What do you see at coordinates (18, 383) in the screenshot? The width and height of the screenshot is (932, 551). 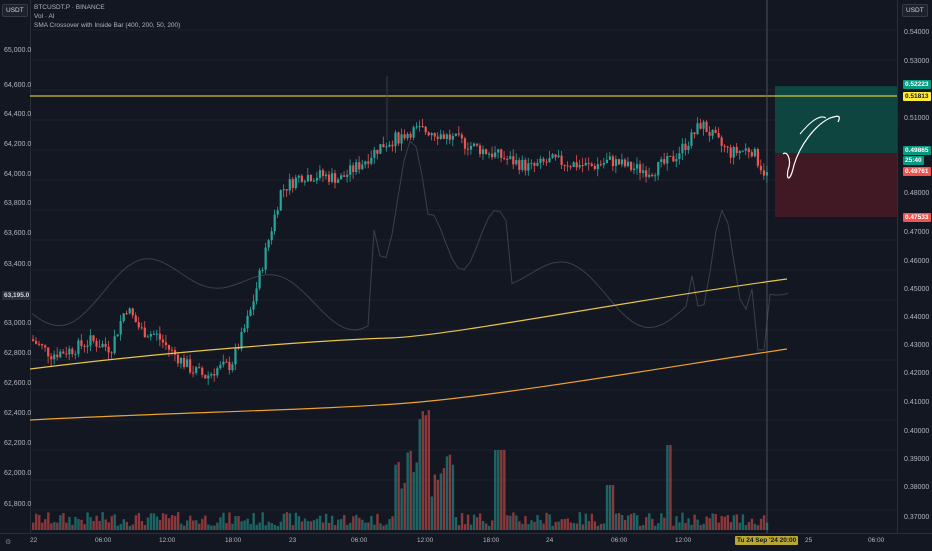 I see `left-axis-tick: 62,600.0` at bounding box center [18, 383].